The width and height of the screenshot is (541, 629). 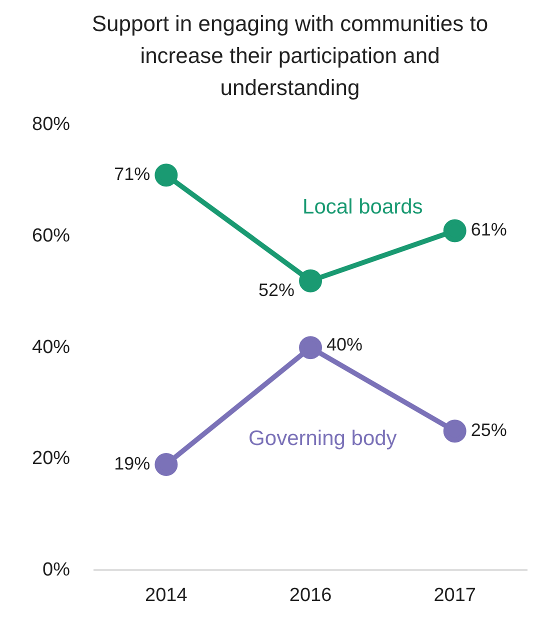 I want to click on y-tick-label: 80%, so click(x=51, y=125).